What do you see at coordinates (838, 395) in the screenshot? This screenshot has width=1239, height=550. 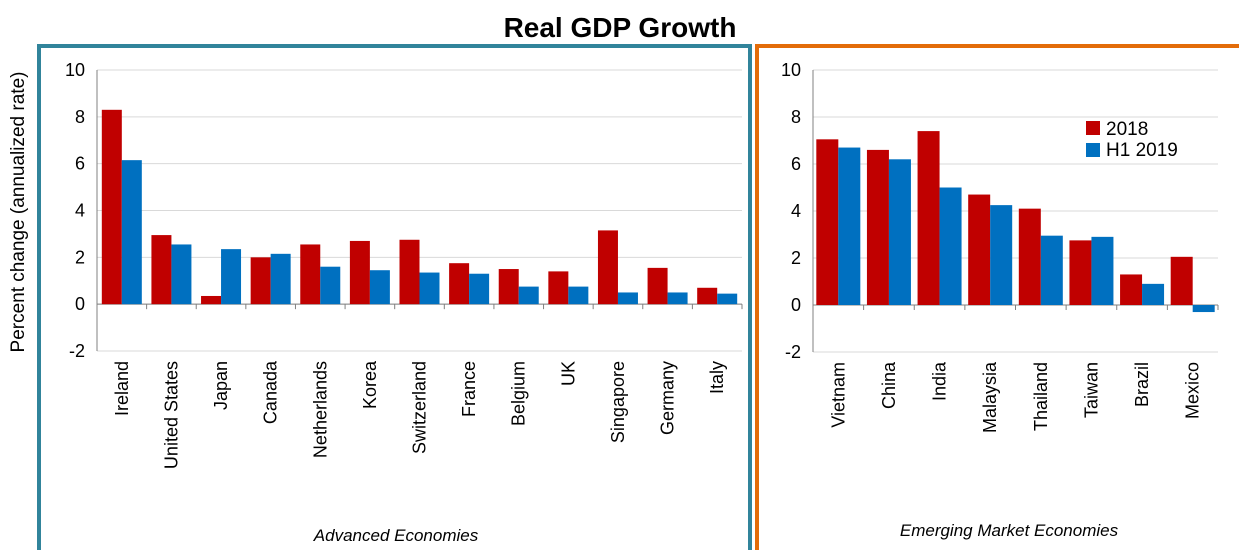 I see `category-label: Vietnam` at bounding box center [838, 395].